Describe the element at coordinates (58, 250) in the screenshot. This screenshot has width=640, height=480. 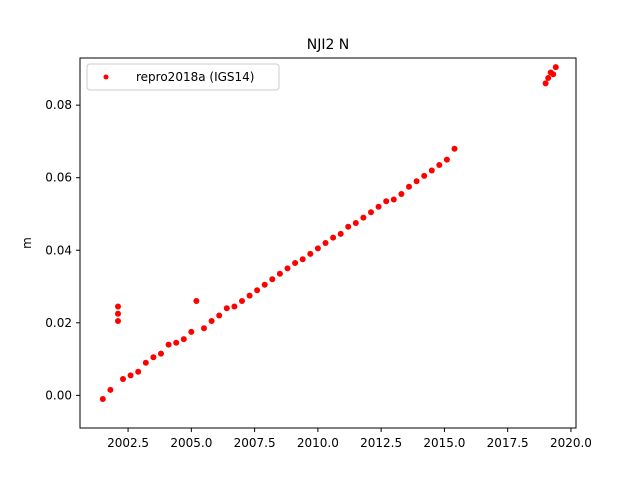
I see `y-tick-label: 0.04` at that location.